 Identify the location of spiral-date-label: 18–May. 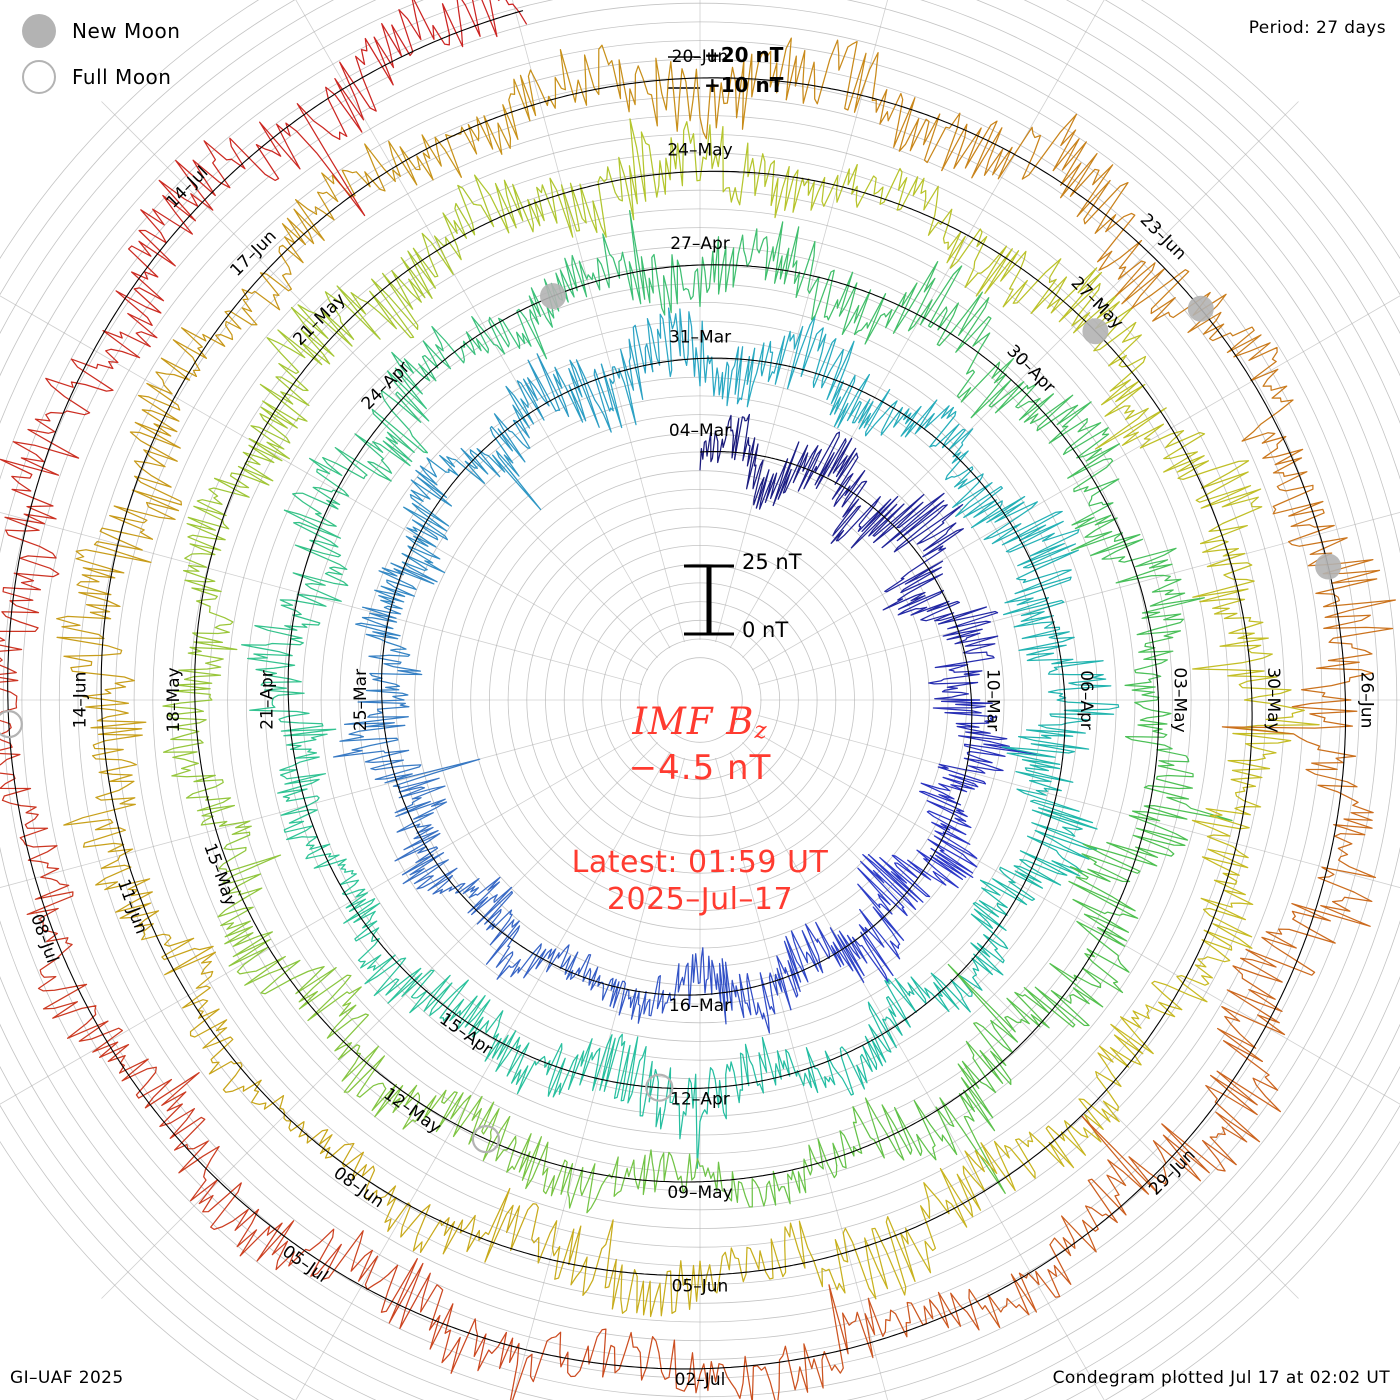
(174, 699).